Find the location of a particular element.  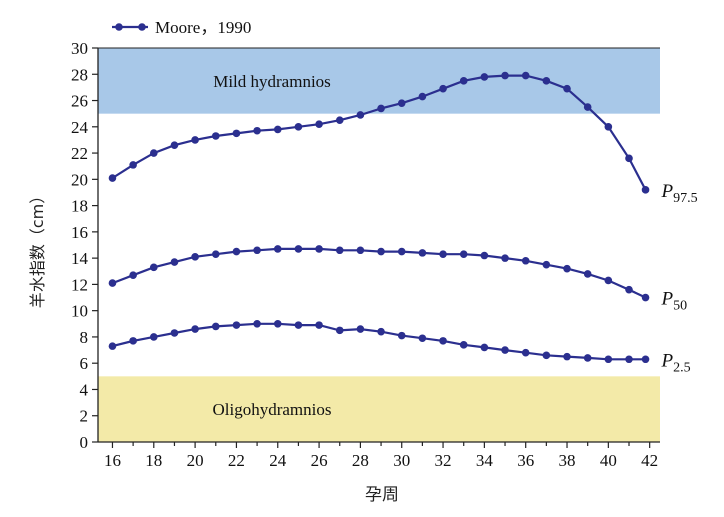

x-tick-label: 24 is located at coordinates (278, 460).